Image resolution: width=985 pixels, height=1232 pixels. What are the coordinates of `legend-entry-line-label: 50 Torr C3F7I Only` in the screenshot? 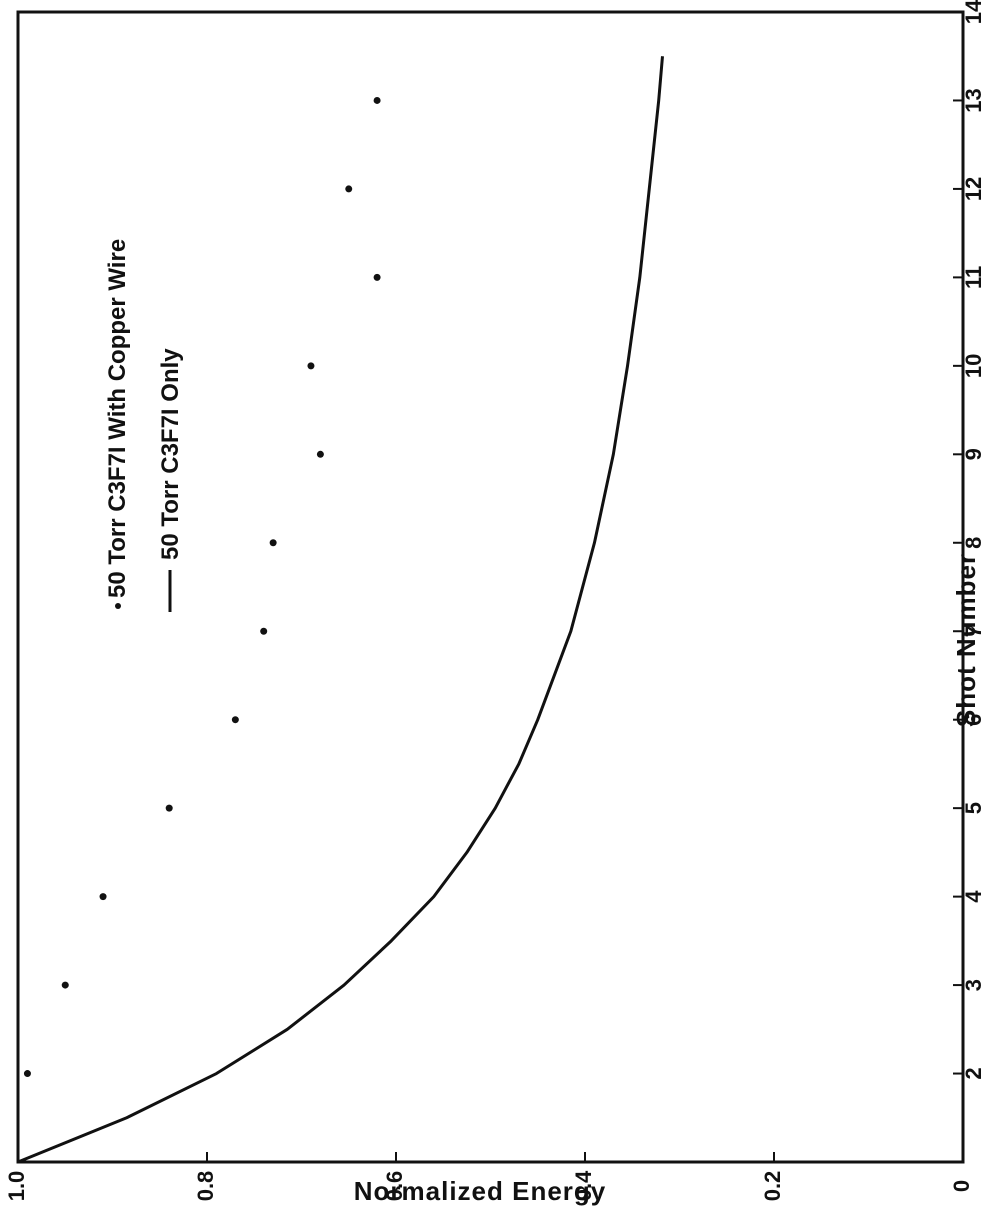 It's located at (170, 454).